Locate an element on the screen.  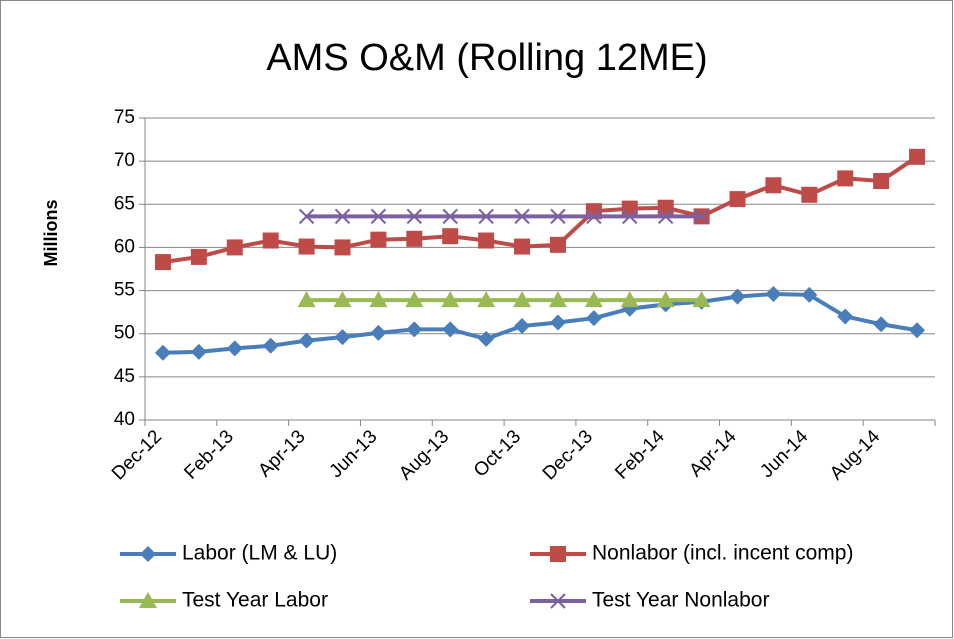
y-axis-label: Millions is located at coordinates (51, 233).